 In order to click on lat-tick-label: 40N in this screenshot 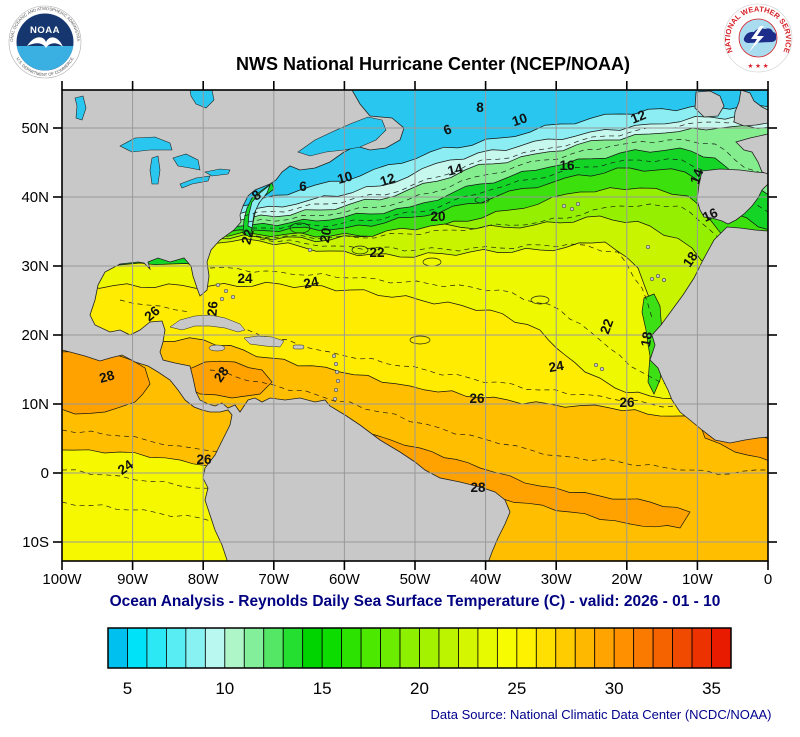, I will do `click(35, 197)`.